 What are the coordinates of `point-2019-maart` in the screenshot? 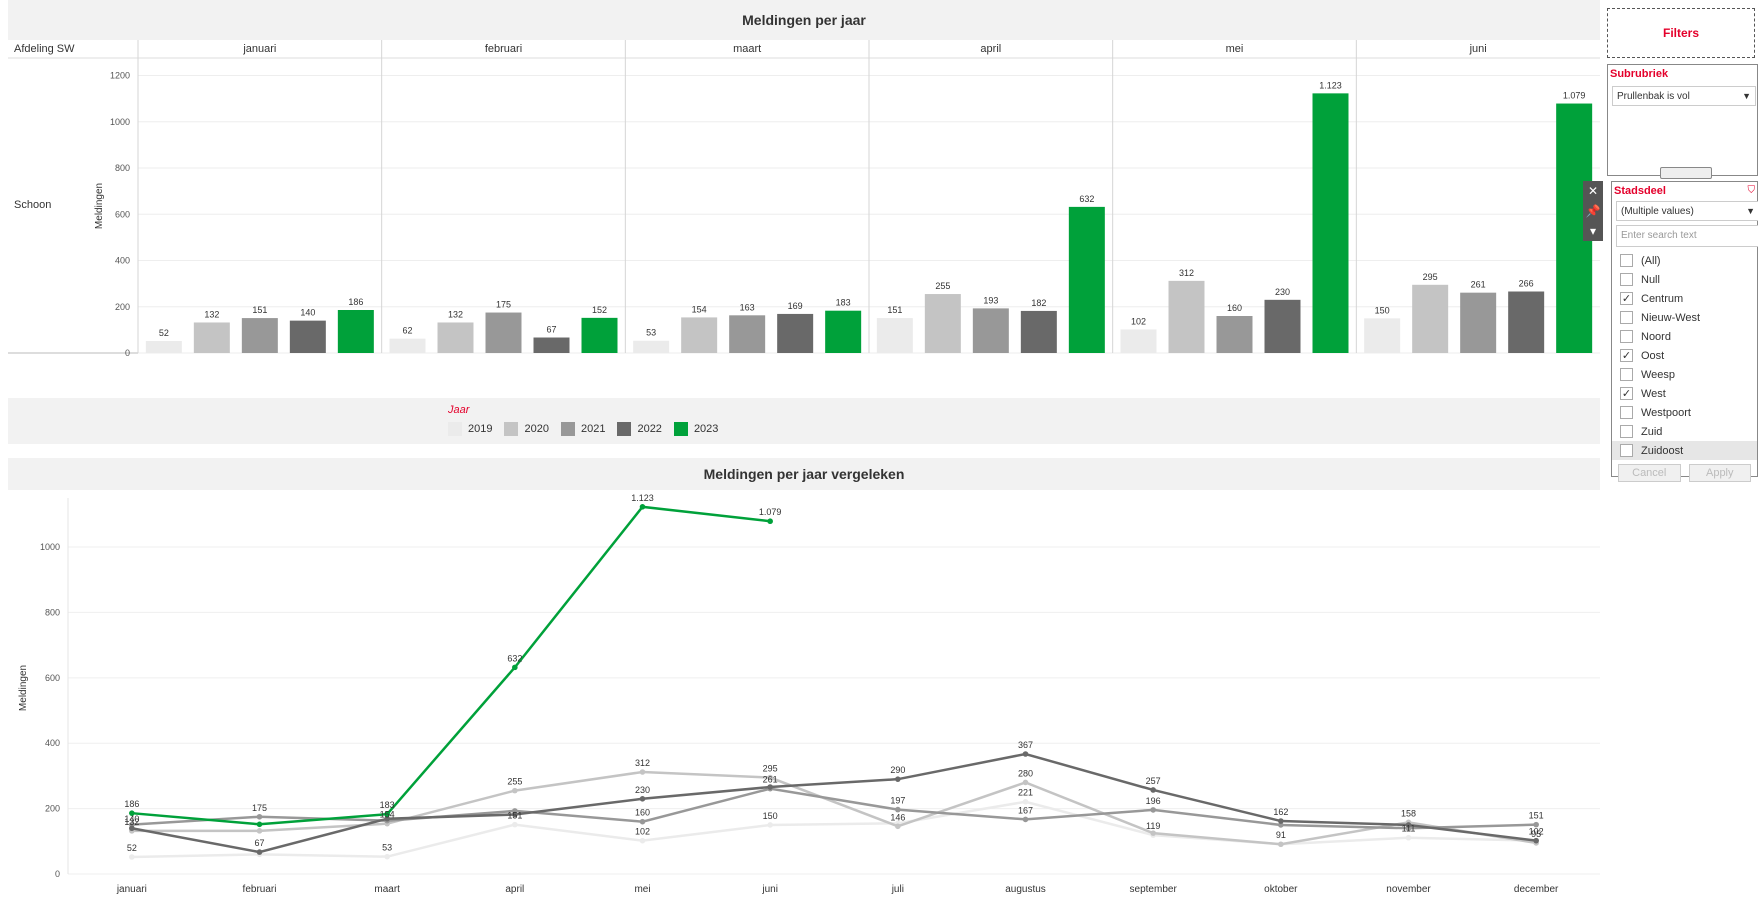 It's located at (387, 856).